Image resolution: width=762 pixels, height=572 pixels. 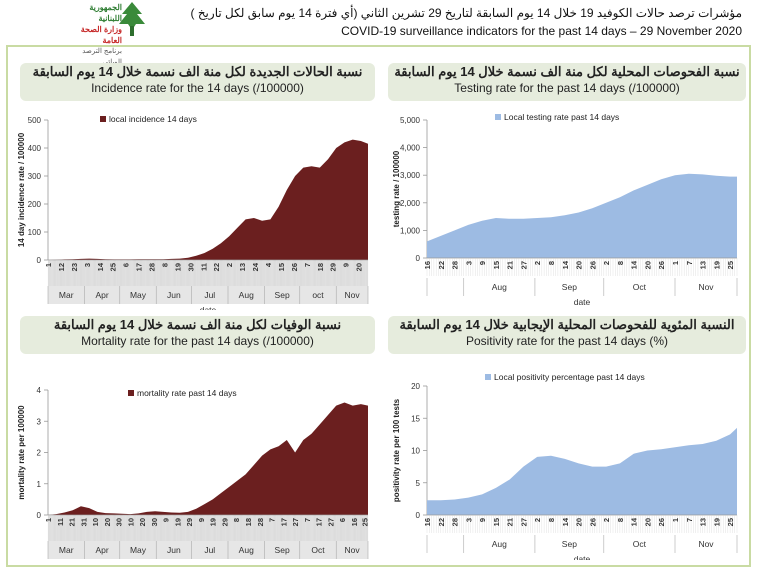 What do you see at coordinates (21, 452) in the screenshot?
I see `y-axis-title: mortality rate per 100000` at bounding box center [21, 452].